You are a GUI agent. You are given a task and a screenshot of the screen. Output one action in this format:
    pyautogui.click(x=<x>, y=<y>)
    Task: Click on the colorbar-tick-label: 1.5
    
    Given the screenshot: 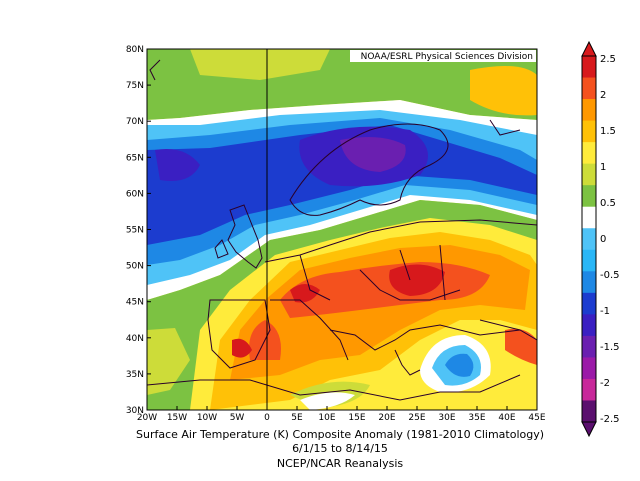 What is the action you would take?
    pyautogui.click(x=608, y=131)
    